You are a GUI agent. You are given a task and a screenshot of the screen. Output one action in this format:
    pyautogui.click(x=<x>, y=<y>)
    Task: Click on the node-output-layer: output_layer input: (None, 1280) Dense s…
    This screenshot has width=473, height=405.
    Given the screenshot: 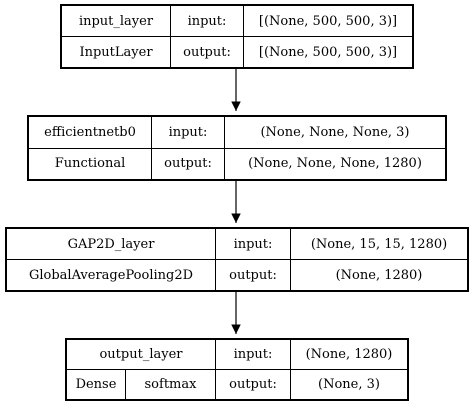 What is the action you would take?
    pyautogui.click(x=237, y=369)
    